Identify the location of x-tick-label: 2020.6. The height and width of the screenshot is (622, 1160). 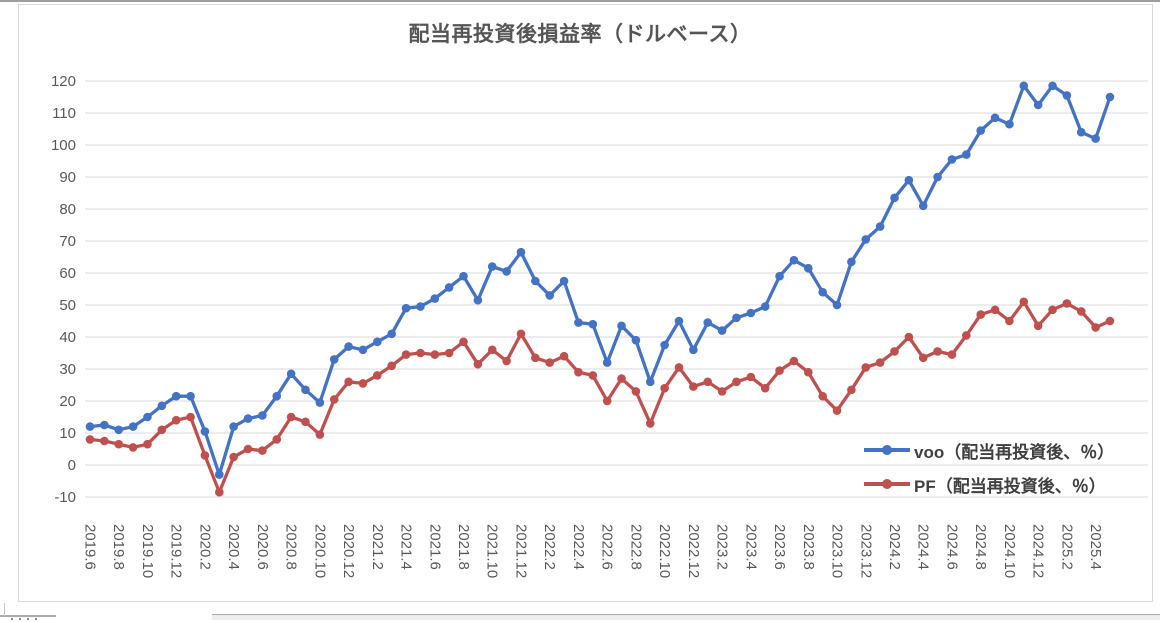
(262, 547).